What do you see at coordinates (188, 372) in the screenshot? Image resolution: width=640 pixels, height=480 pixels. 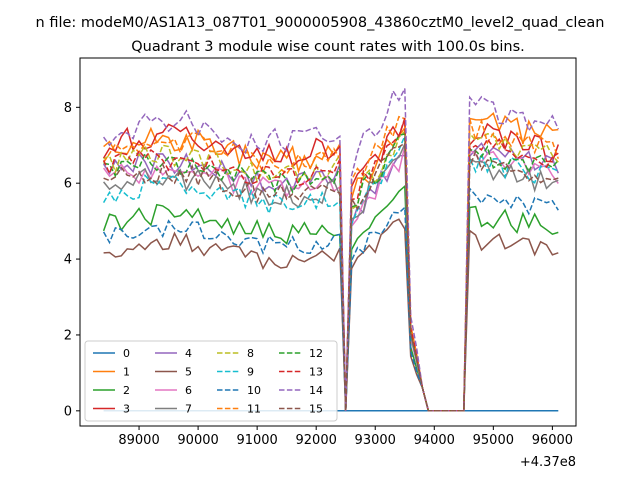 I see `legend-label-5: 5` at bounding box center [188, 372].